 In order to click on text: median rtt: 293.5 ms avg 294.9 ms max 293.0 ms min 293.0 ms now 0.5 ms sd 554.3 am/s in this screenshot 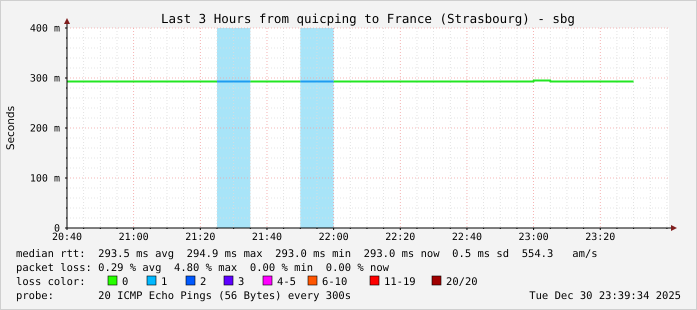, I will do `click(307, 254)`.